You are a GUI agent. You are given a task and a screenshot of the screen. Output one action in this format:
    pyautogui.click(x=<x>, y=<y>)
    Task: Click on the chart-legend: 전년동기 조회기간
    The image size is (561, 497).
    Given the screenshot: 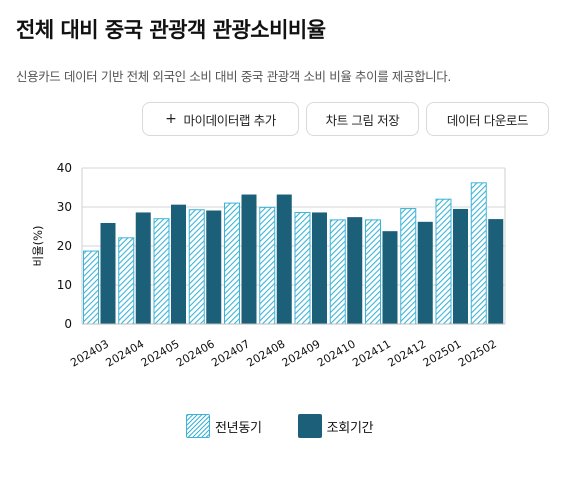 What is the action you would take?
    pyautogui.click(x=297, y=426)
    